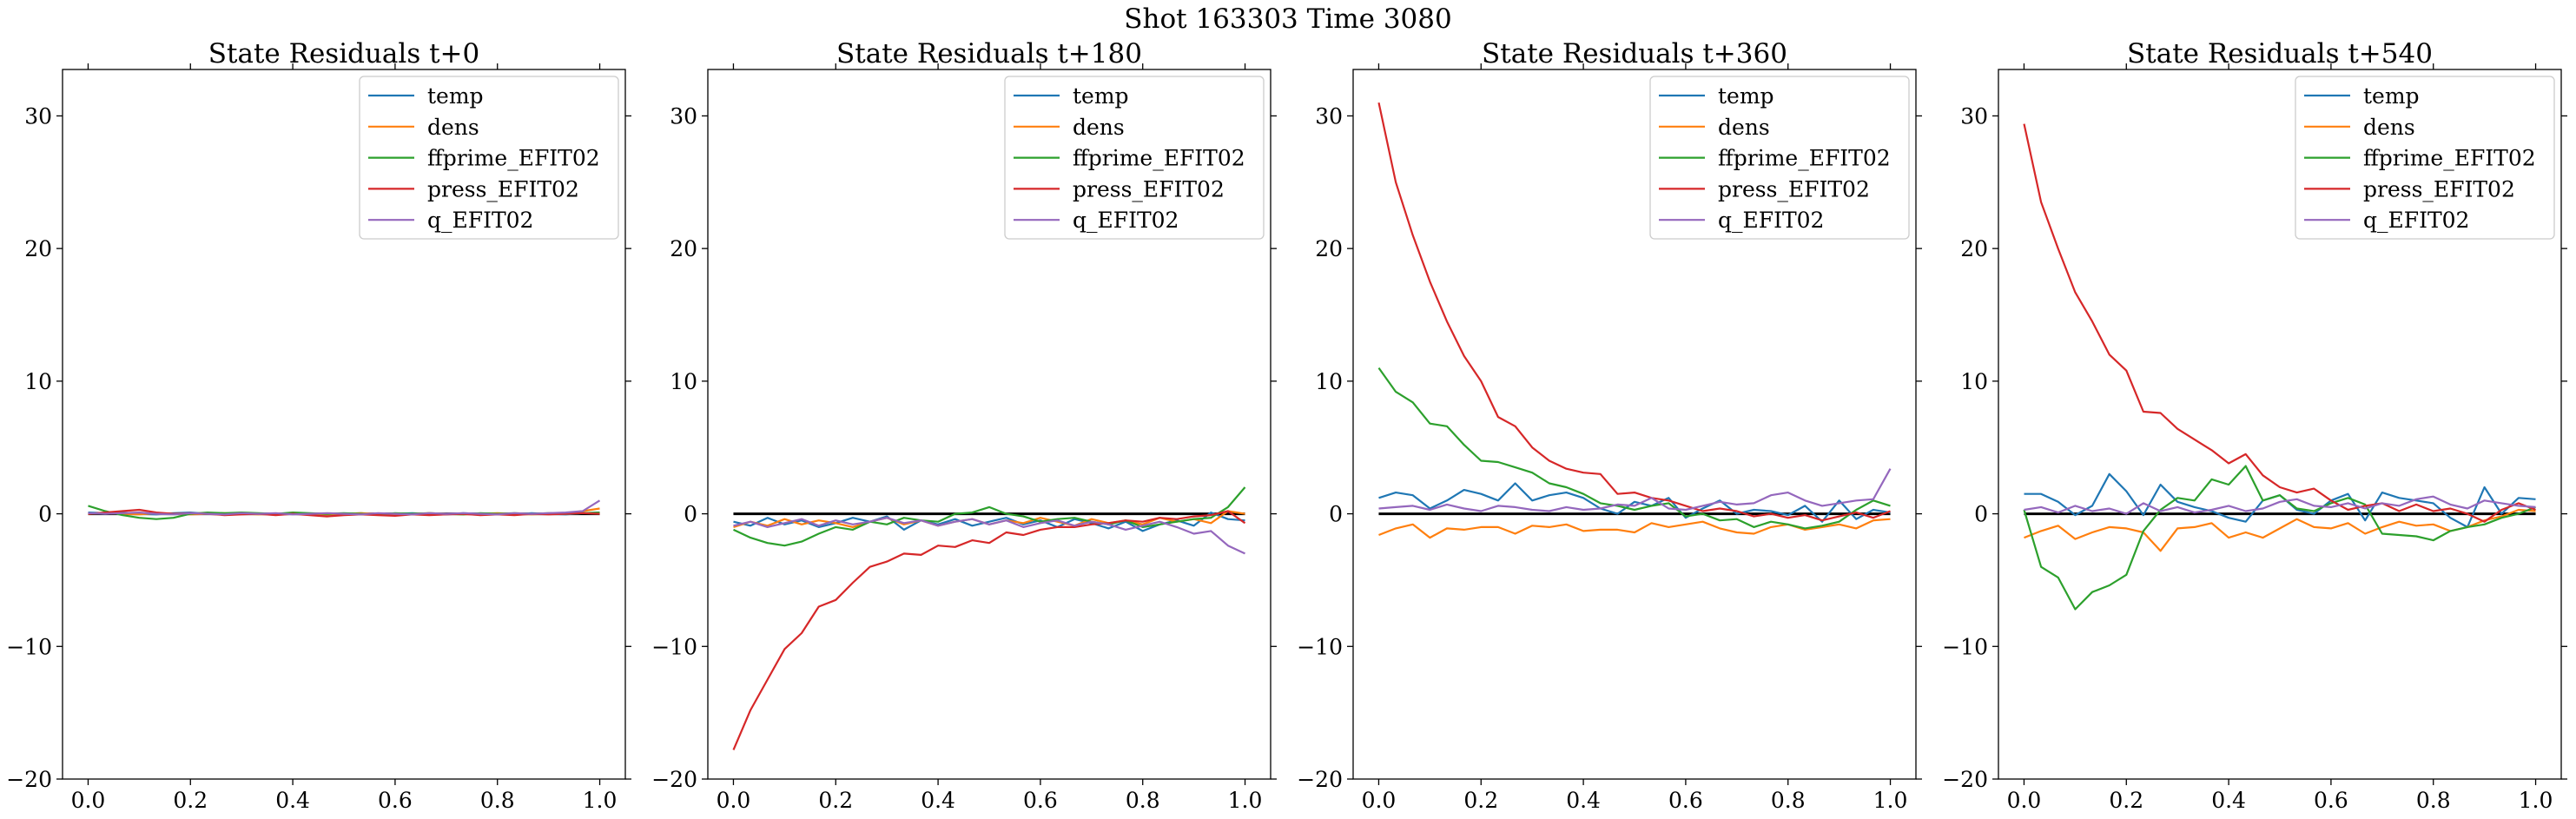 This screenshot has width=2576, height=819. Describe the element at coordinates (343, 53) in the screenshot. I see `subplot-title: State Residuals t+0` at that location.